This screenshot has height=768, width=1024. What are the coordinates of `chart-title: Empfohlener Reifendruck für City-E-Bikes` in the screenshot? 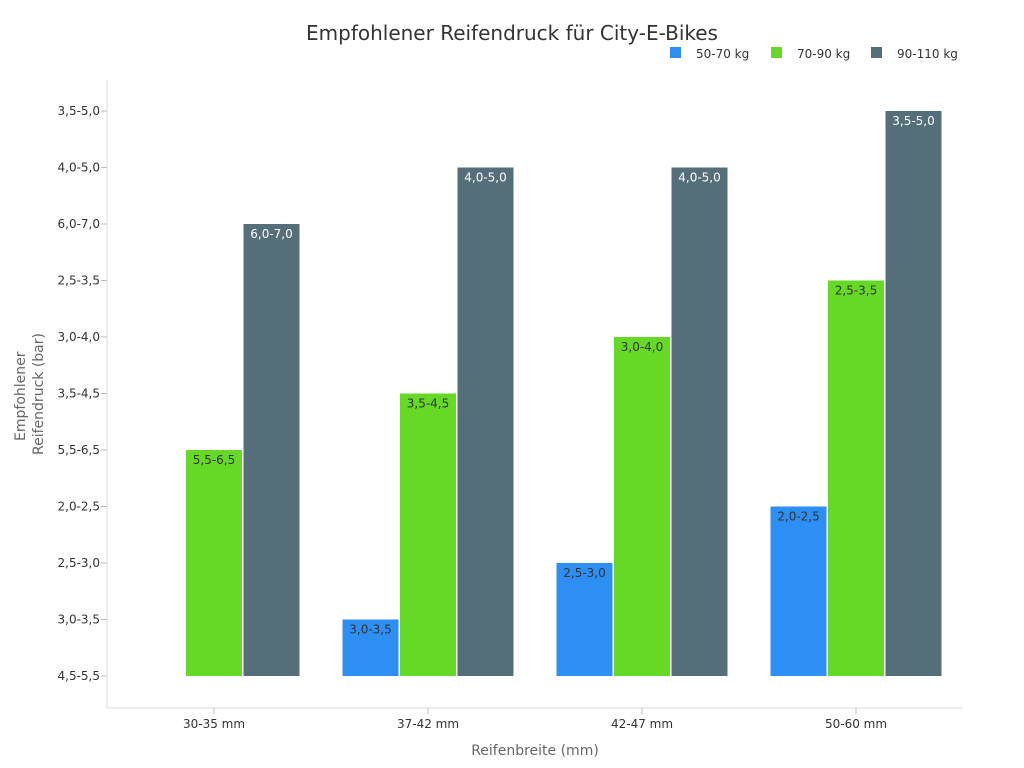 It's located at (512, 33).